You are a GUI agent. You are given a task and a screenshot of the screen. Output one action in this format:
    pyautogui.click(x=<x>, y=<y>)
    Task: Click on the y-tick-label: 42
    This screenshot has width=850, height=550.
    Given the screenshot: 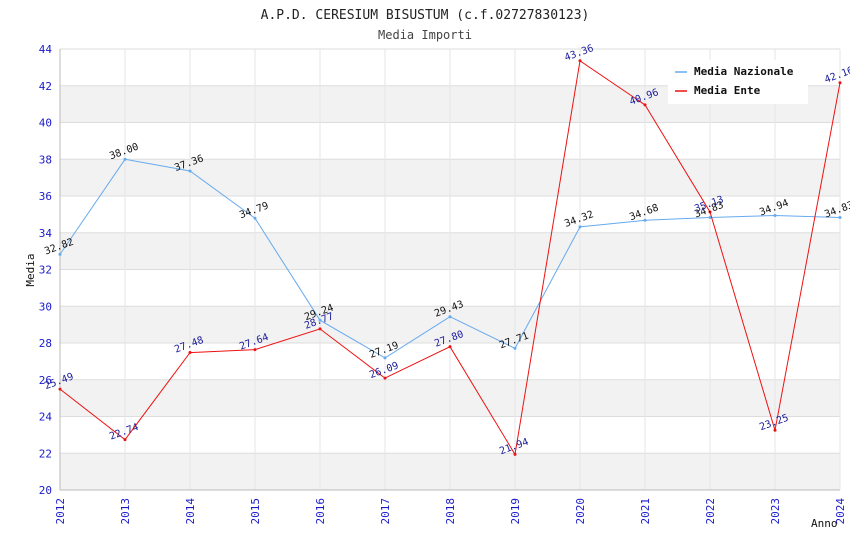 What is the action you would take?
    pyautogui.click(x=45, y=86)
    